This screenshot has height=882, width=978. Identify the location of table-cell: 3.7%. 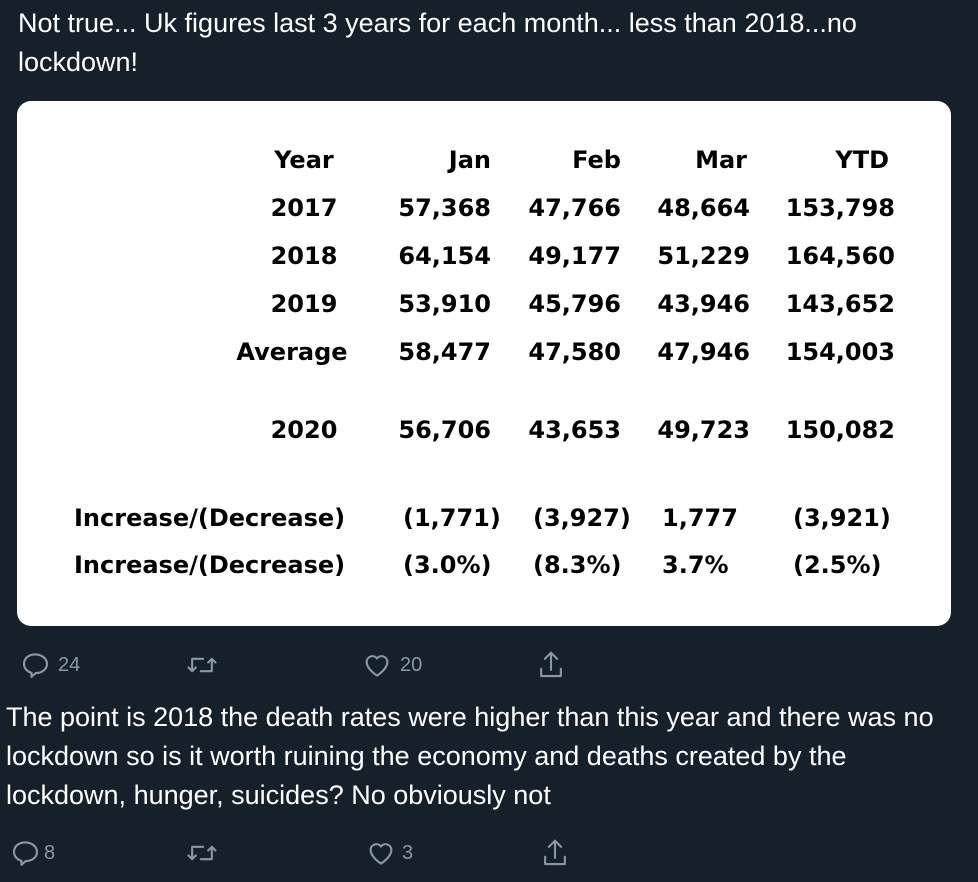
(695, 565).